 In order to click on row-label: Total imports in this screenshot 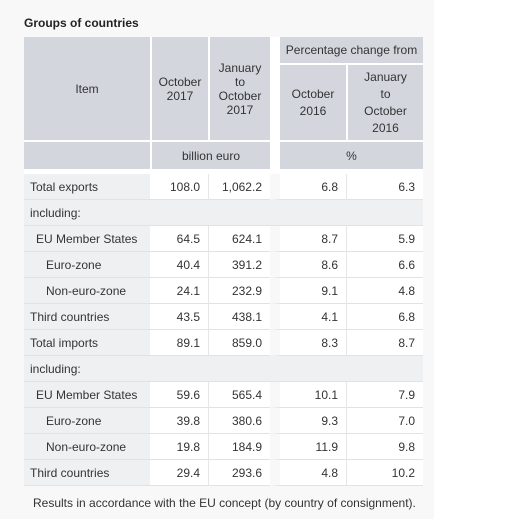, I will do `click(87, 343)`.